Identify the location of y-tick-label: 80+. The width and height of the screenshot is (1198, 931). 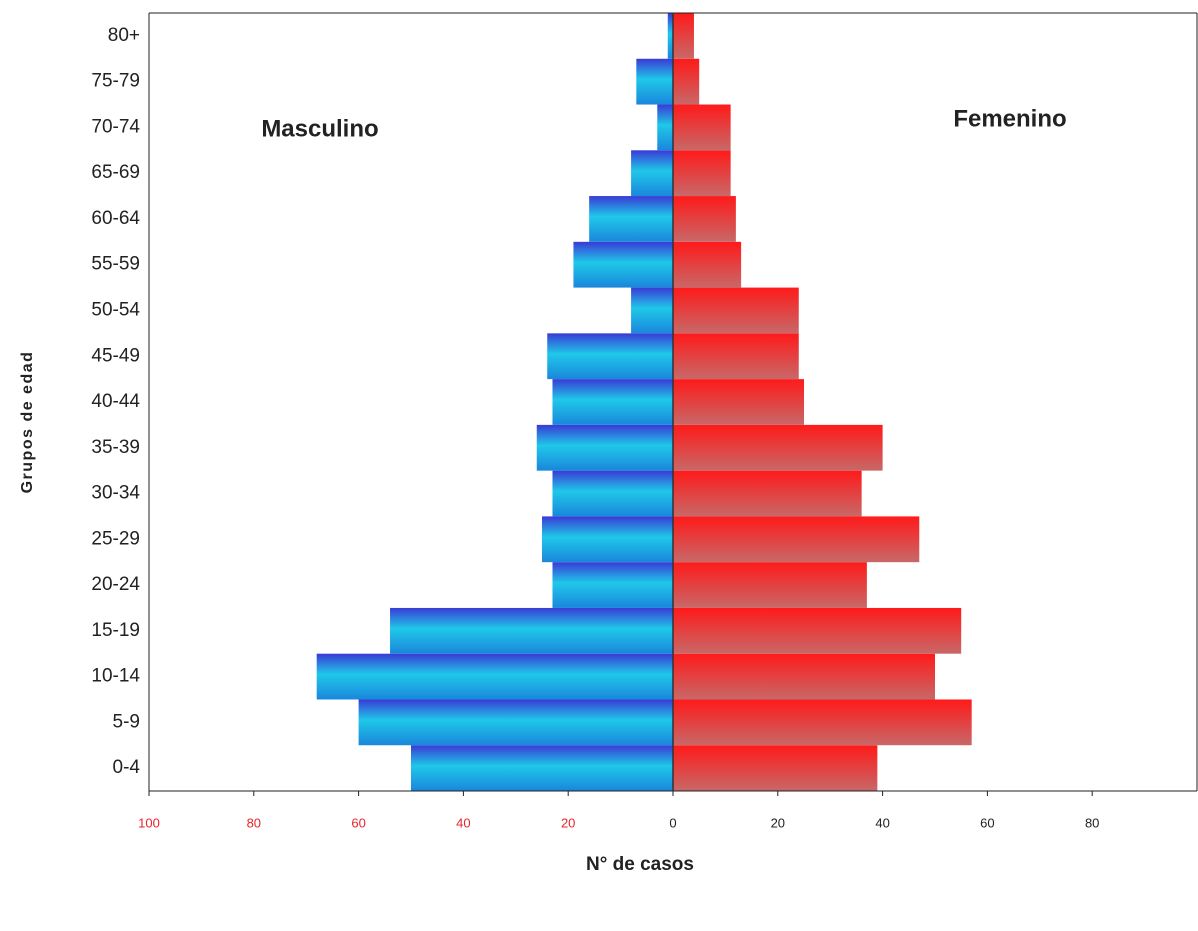
(124, 35).